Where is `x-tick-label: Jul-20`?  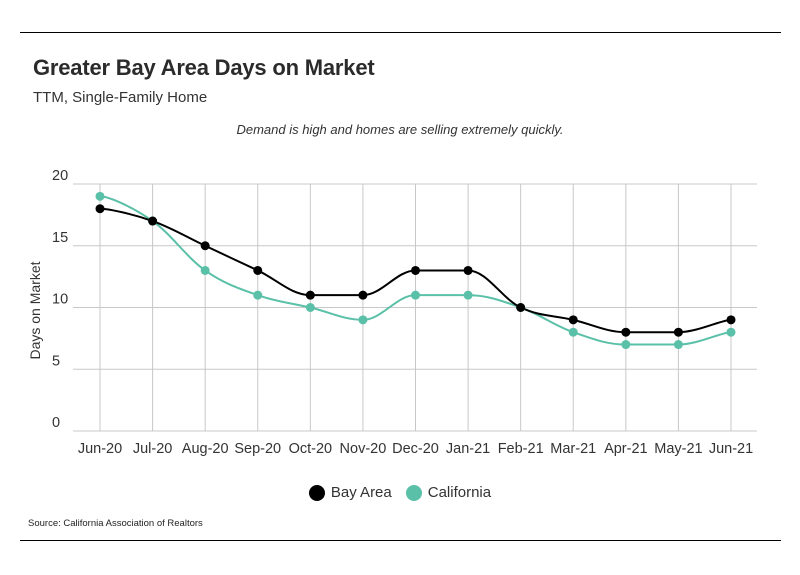 x-tick-label: Jul-20 is located at coordinates (153, 449).